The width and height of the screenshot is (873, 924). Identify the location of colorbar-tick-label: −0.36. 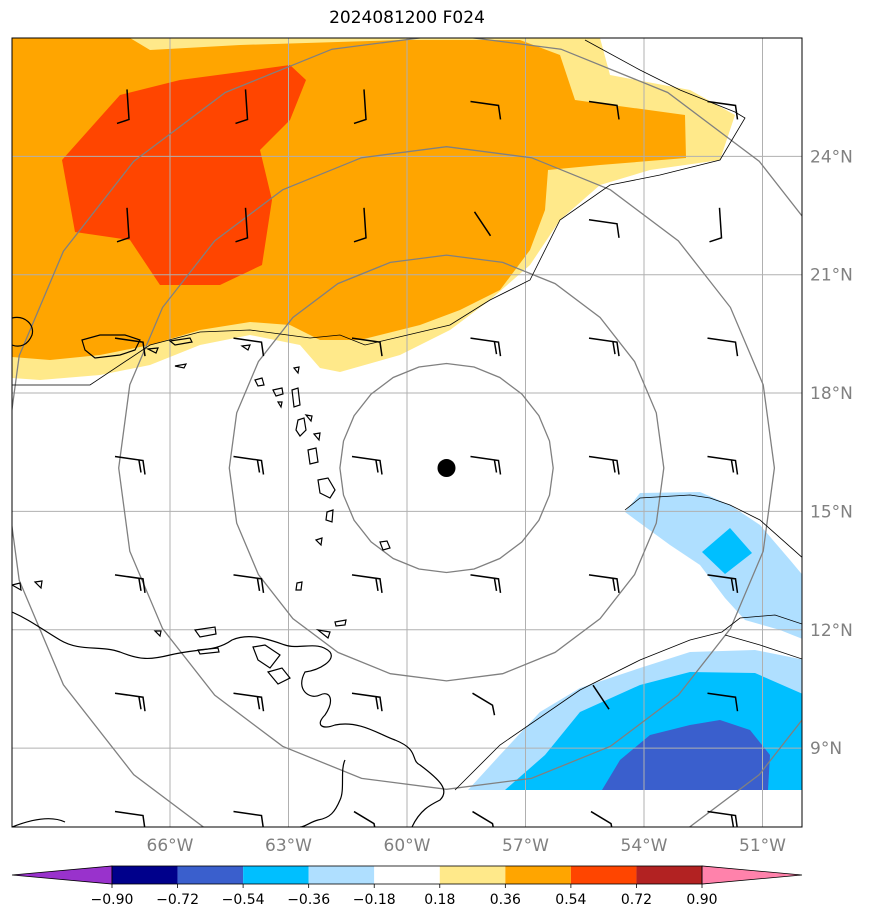
(308, 900).